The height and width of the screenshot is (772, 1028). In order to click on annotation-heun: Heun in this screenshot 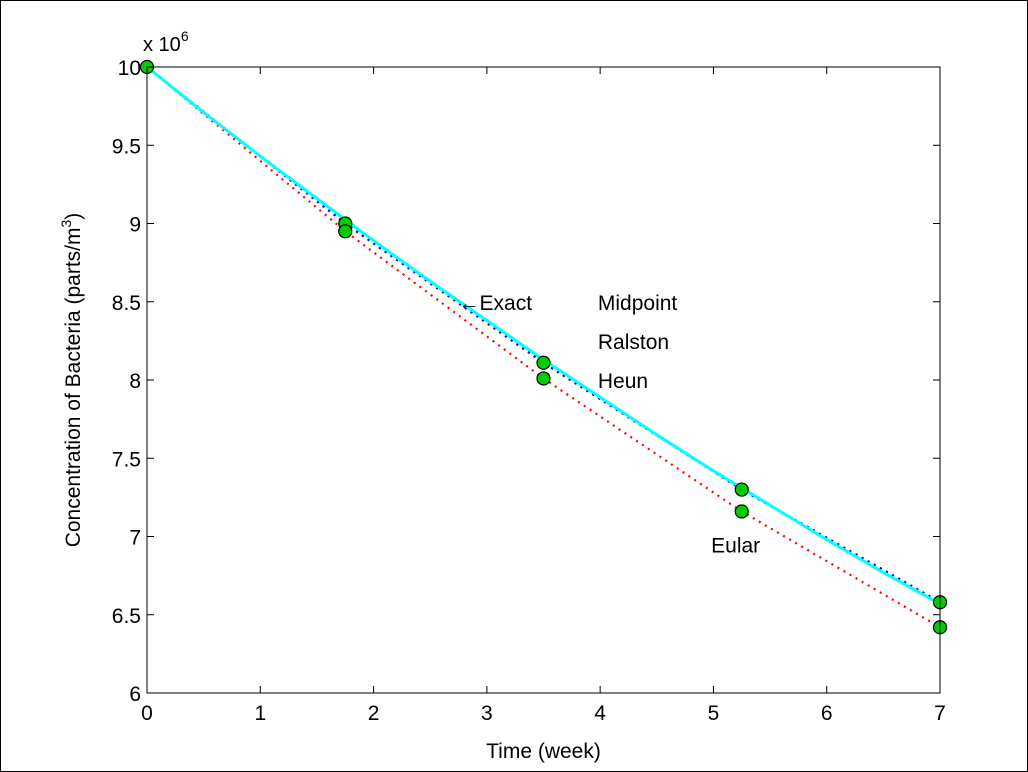, I will do `click(623, 381)`.